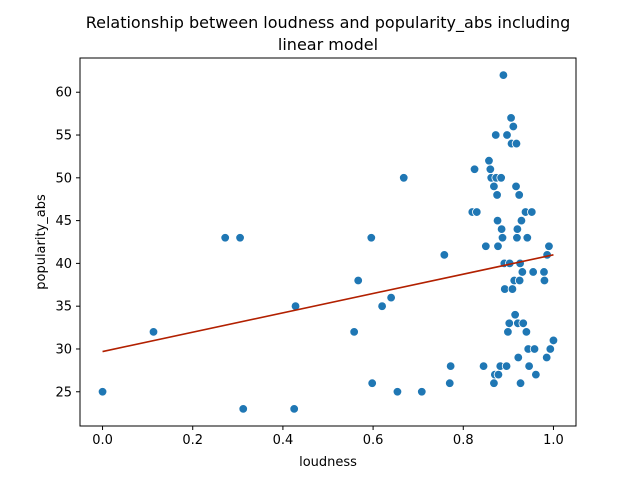 The width and height of the screenshot is (640, 480). What do you see at coordinates (102, 440) in the screenshot?
I see `x-tick-label: 0.0` at bounding box center [102, 440].